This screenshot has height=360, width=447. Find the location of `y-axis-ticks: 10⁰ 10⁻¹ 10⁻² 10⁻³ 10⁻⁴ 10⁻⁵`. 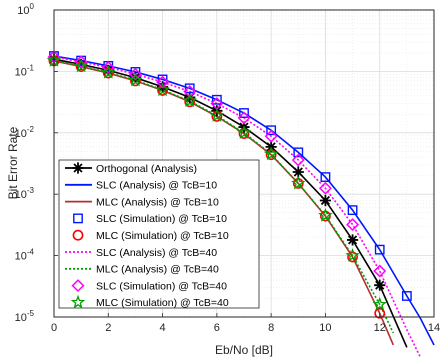

y-axis-ticks: 10⁰ 10⁻¹ 10⁻² 10⁻³ 10⁻⁴ 10⁻⁵ is located at coordinates (36, 163).